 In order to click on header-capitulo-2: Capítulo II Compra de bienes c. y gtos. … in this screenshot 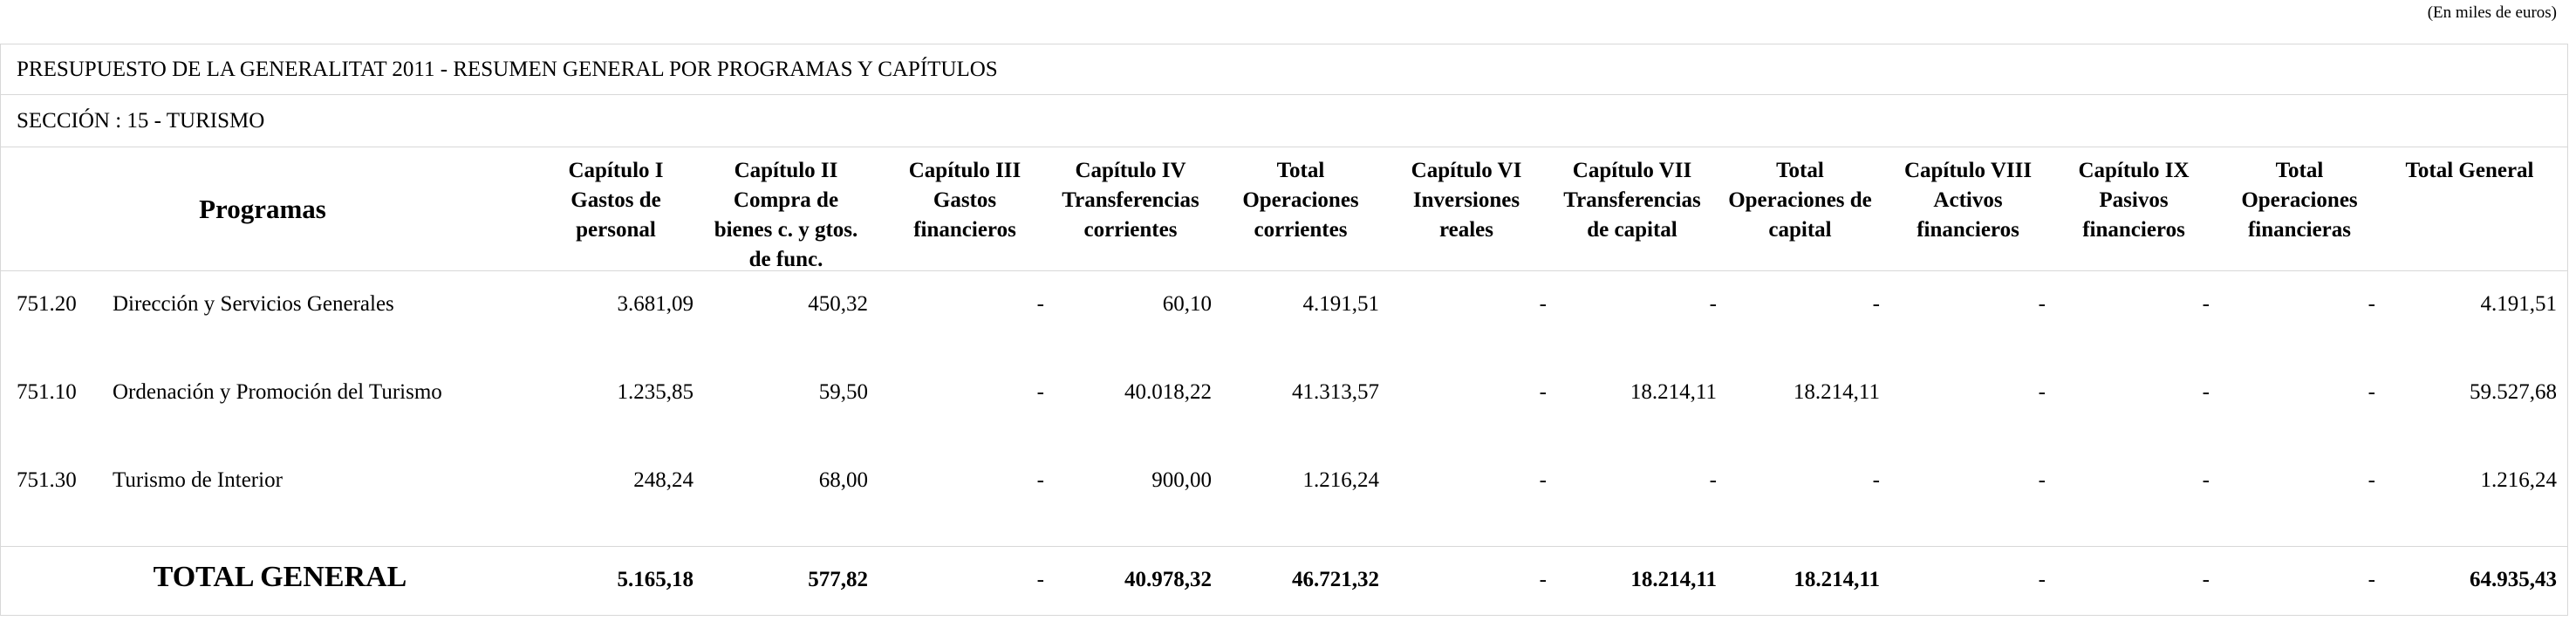, I will do `click(786, 215)`.